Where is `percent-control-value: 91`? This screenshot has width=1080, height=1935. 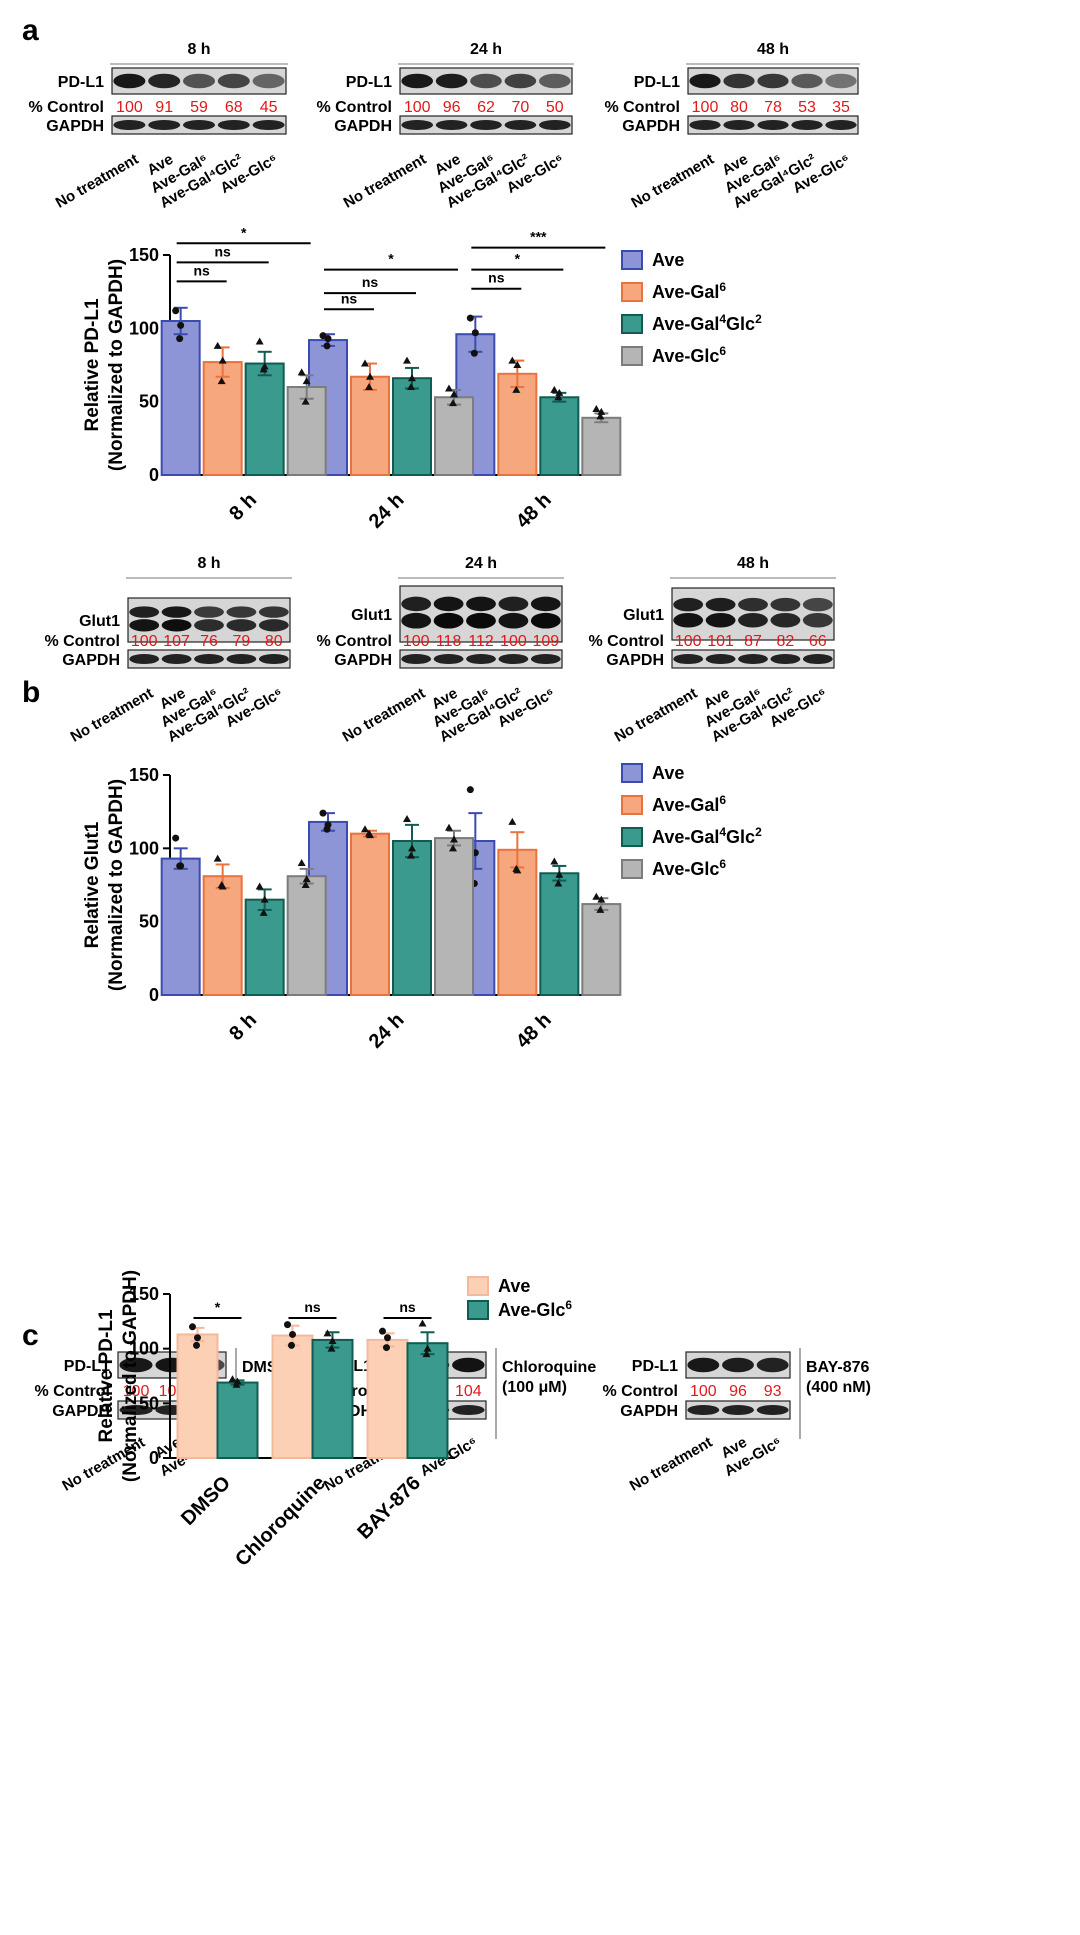
percent-control-value: 91 is located at coordinates (164, 107).